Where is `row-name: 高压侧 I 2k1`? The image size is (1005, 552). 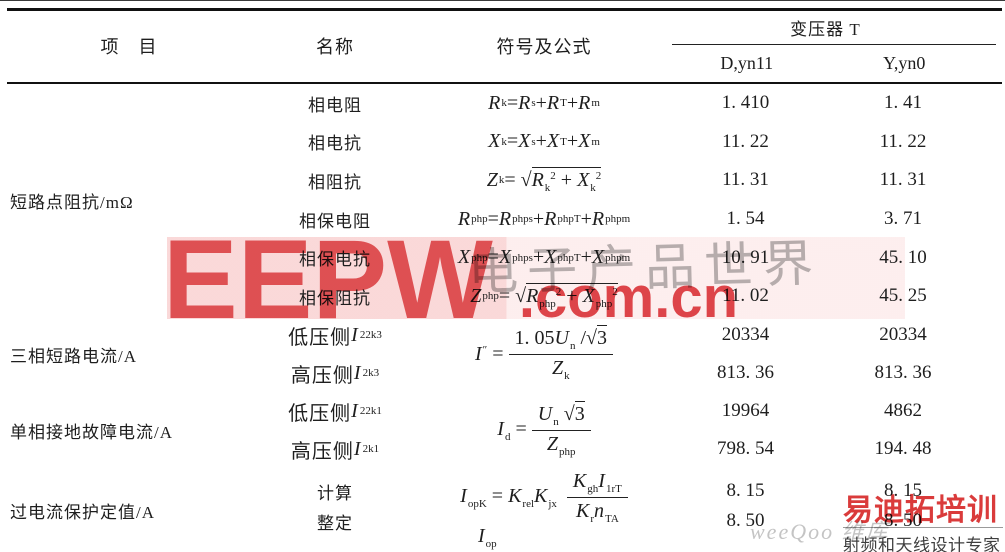
row-name: 高压侧 I 2k1 is located at coordinates (335, 450).